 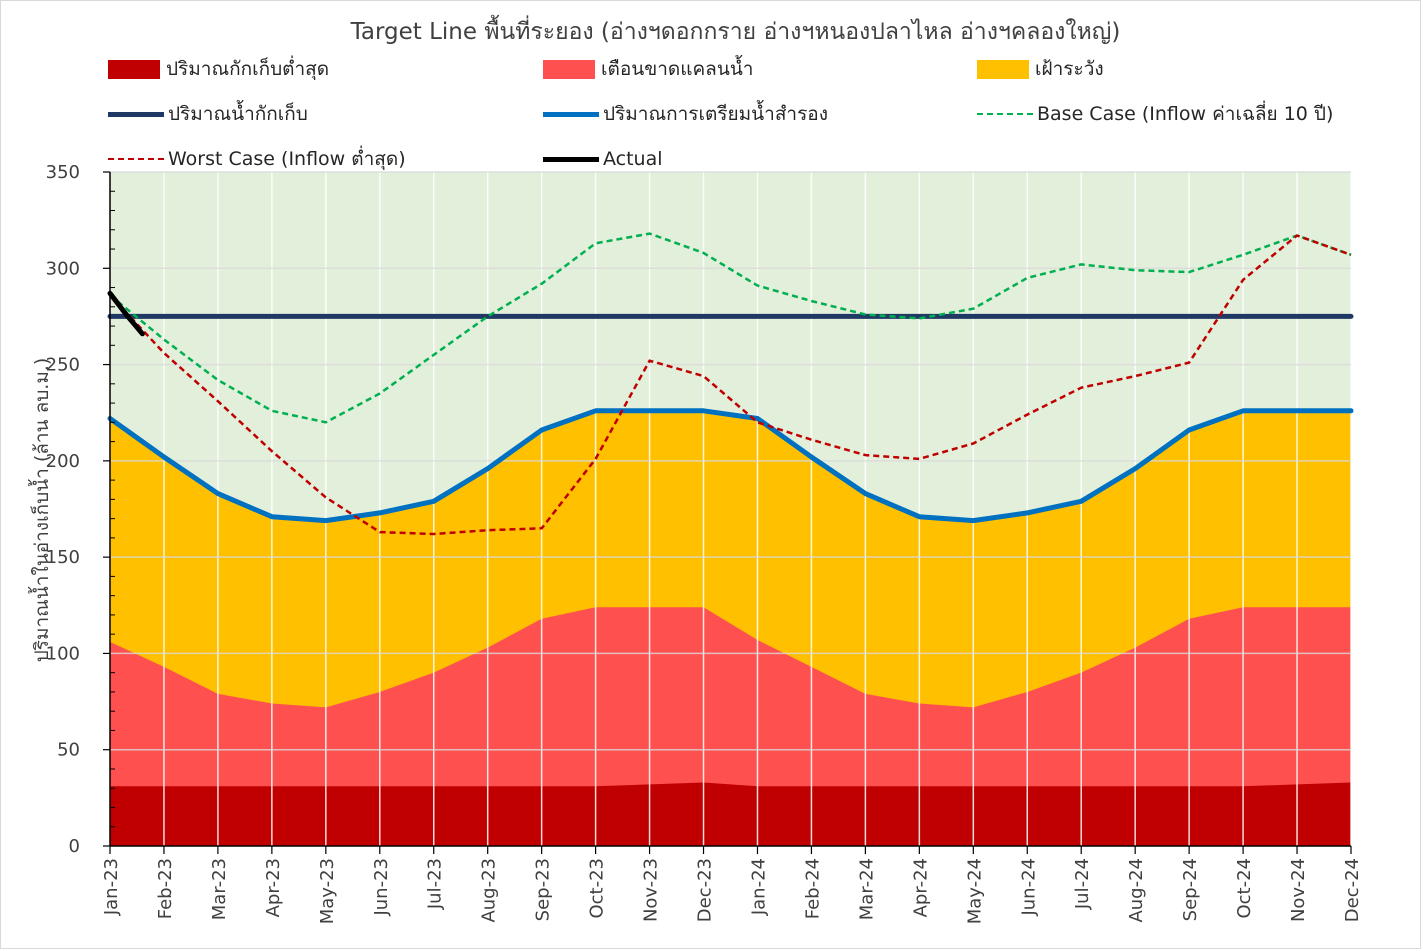 What do you see at coordinates (1069, 69) in the screenshot?
I see `legend-label: เฝ้าระวัง` at bounding box center [1069, 69].